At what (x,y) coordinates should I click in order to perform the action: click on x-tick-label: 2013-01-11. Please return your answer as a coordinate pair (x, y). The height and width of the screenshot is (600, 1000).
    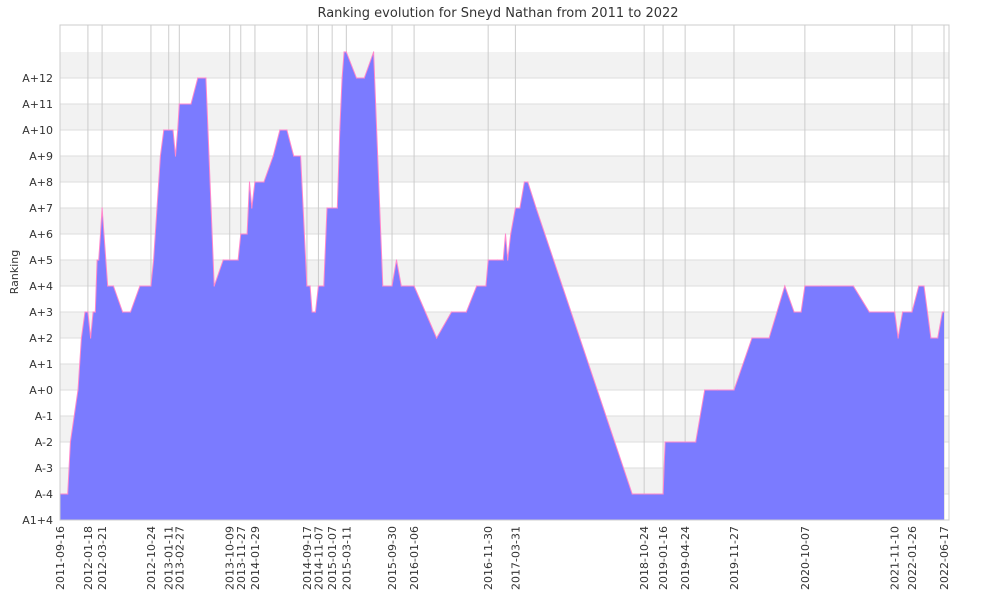
    Looking at the image, I should click on (169, 558).